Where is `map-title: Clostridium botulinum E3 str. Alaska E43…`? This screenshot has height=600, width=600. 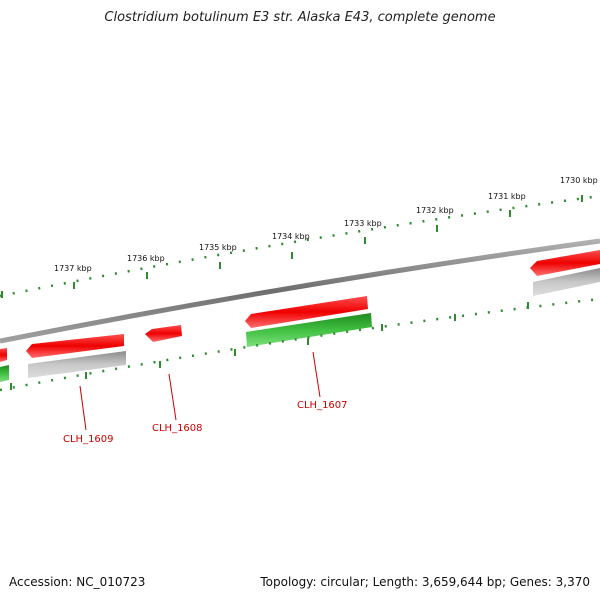
map-title: Clostridium botulinum E3 str. Alaska E43… is located at coordinates (300, 17).